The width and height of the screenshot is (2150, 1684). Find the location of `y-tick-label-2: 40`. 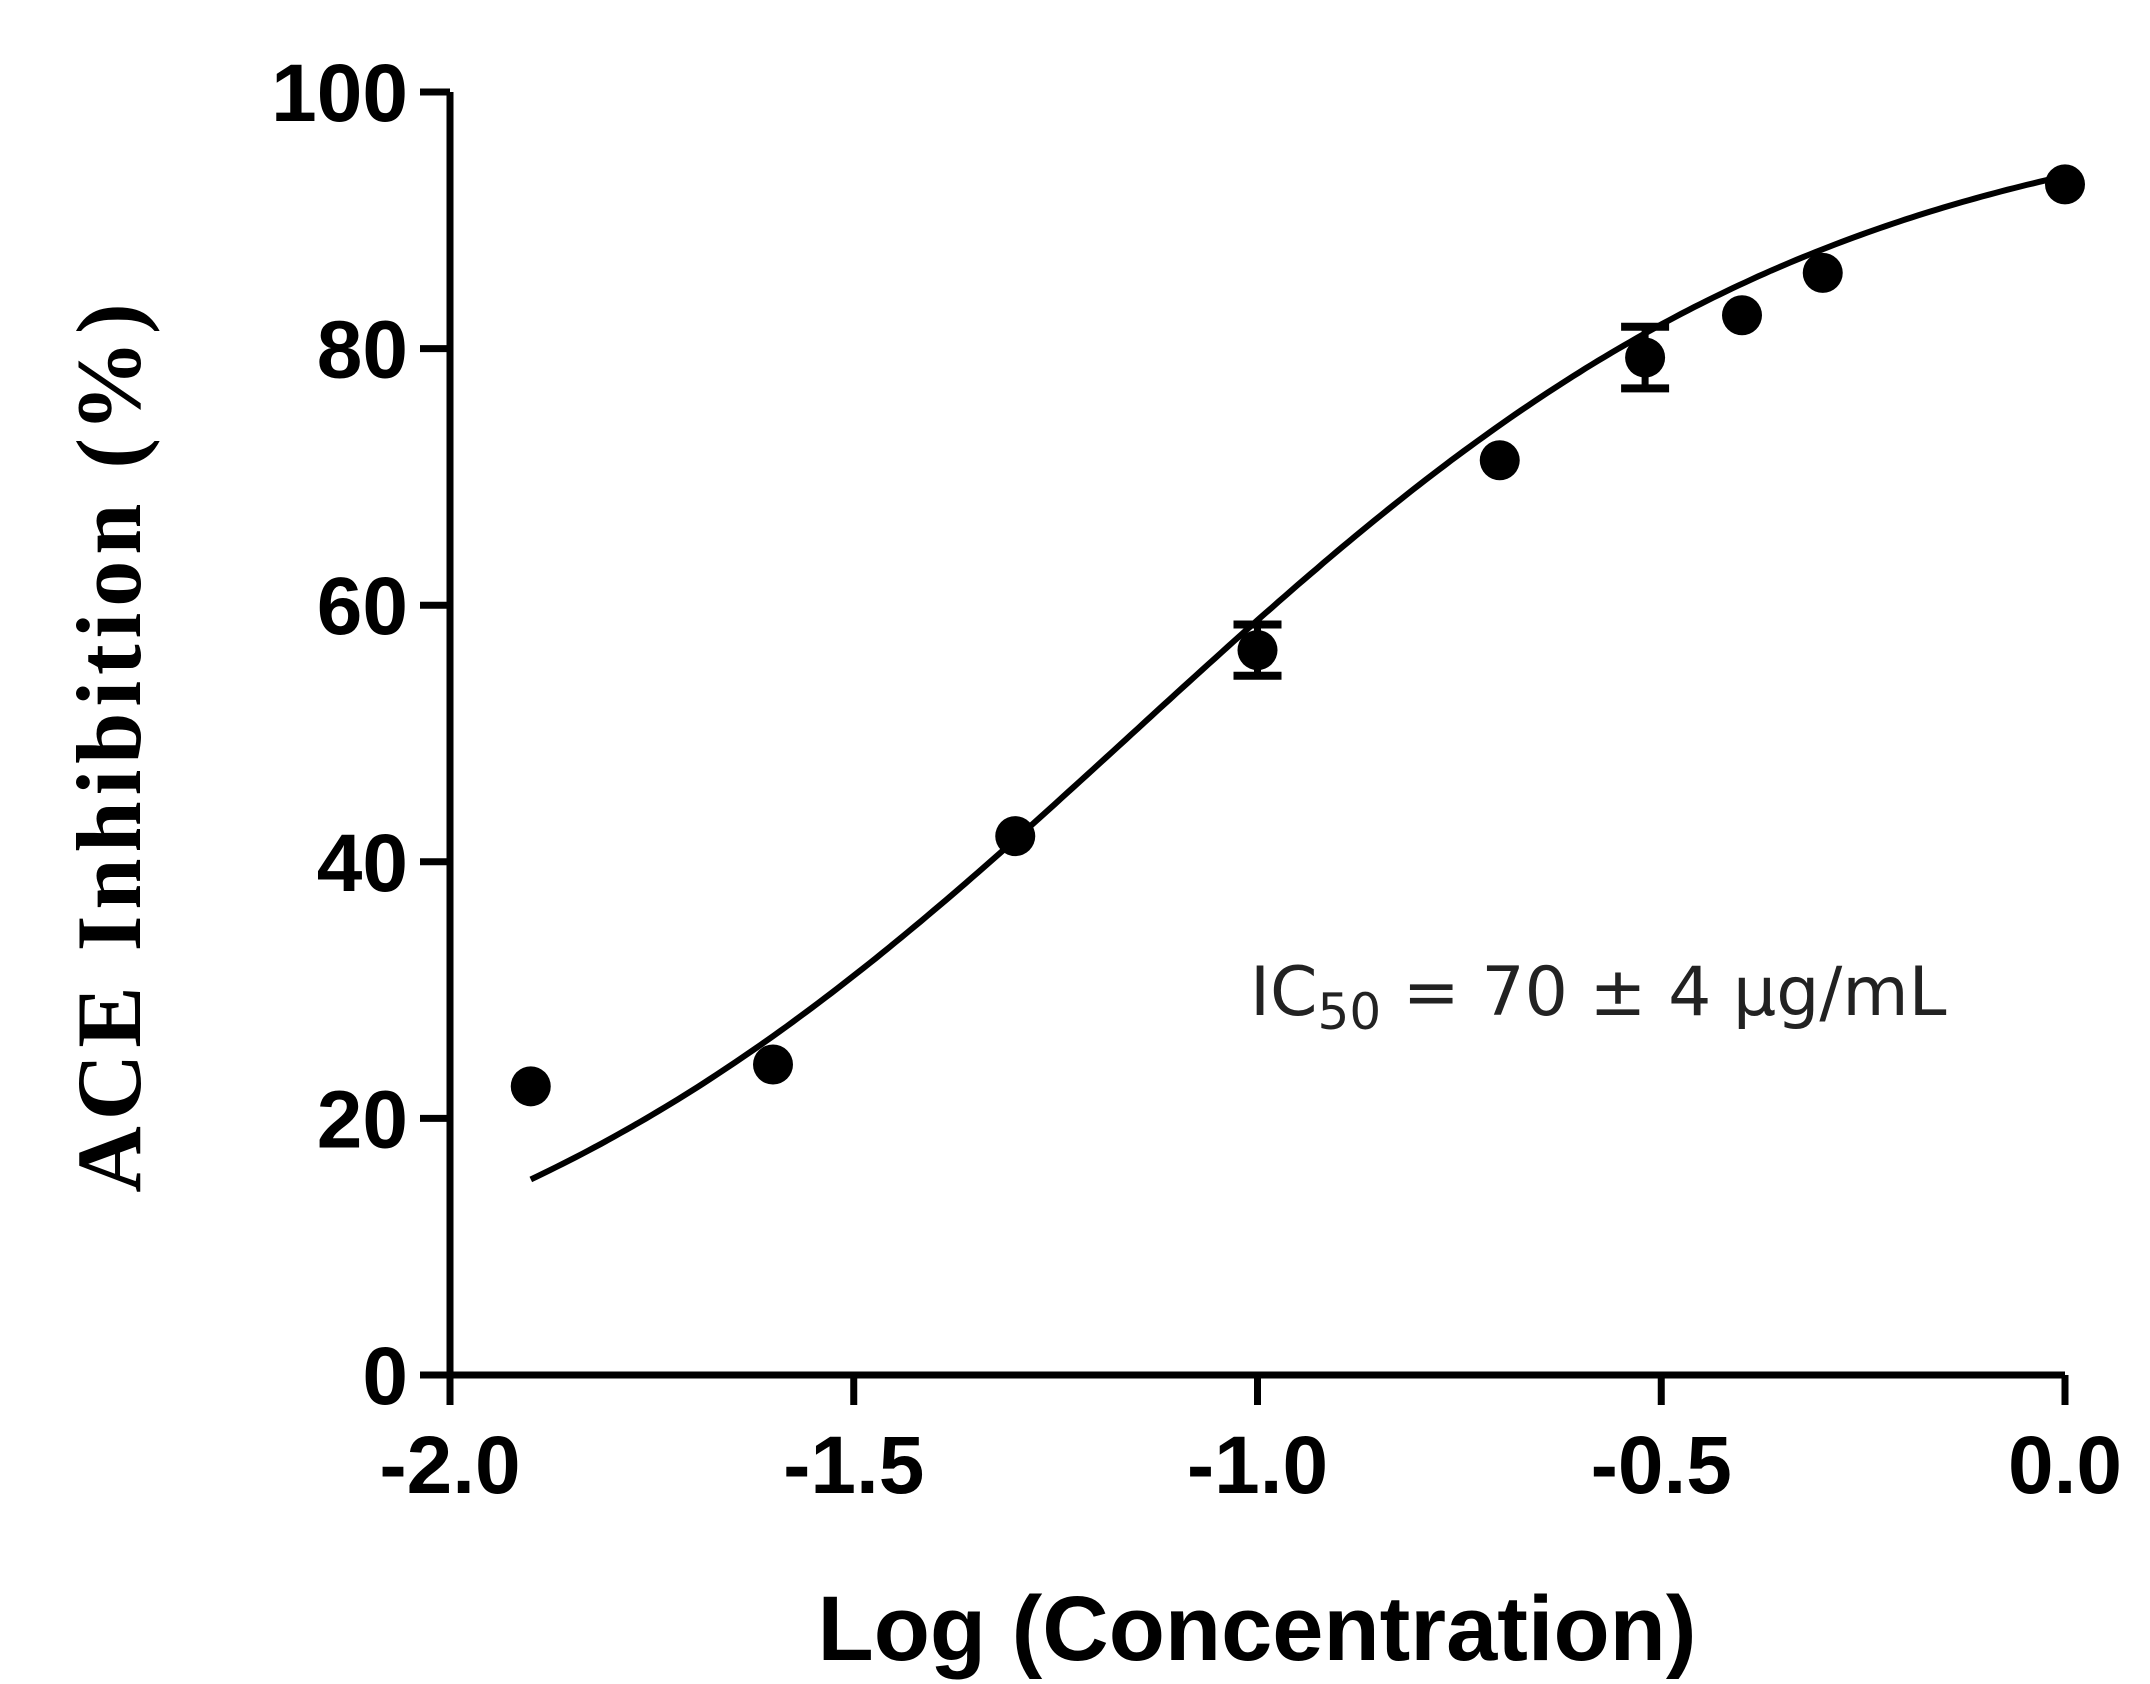

y-tick-label-2: 40 is located at coordinates (362, 863).